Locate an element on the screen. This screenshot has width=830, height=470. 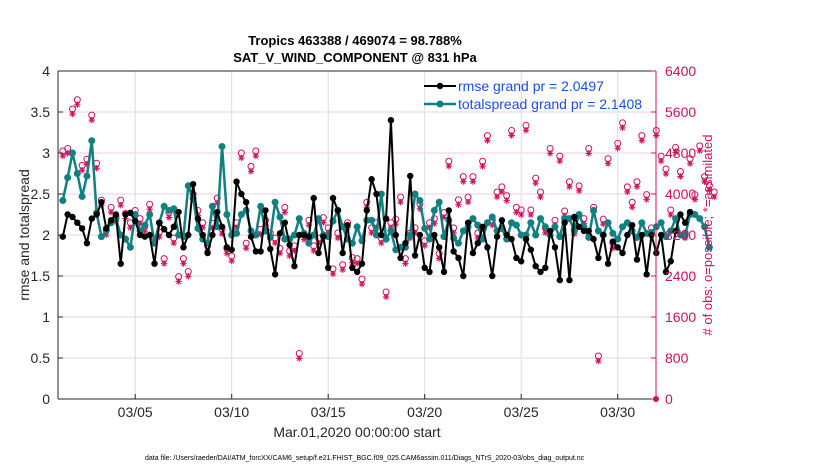
x-tick-label: 03/30 is located at coordinates (617, 412).